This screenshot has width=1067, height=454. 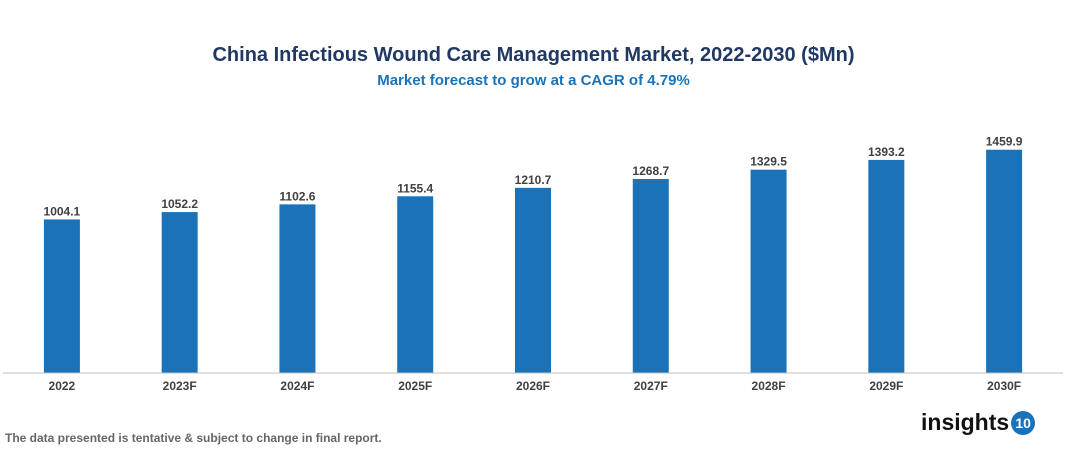 What do you see at coordinates (62, 386) in the screenshot?
I see `x-tick-label: 2022` at bounding box center [62, 386].